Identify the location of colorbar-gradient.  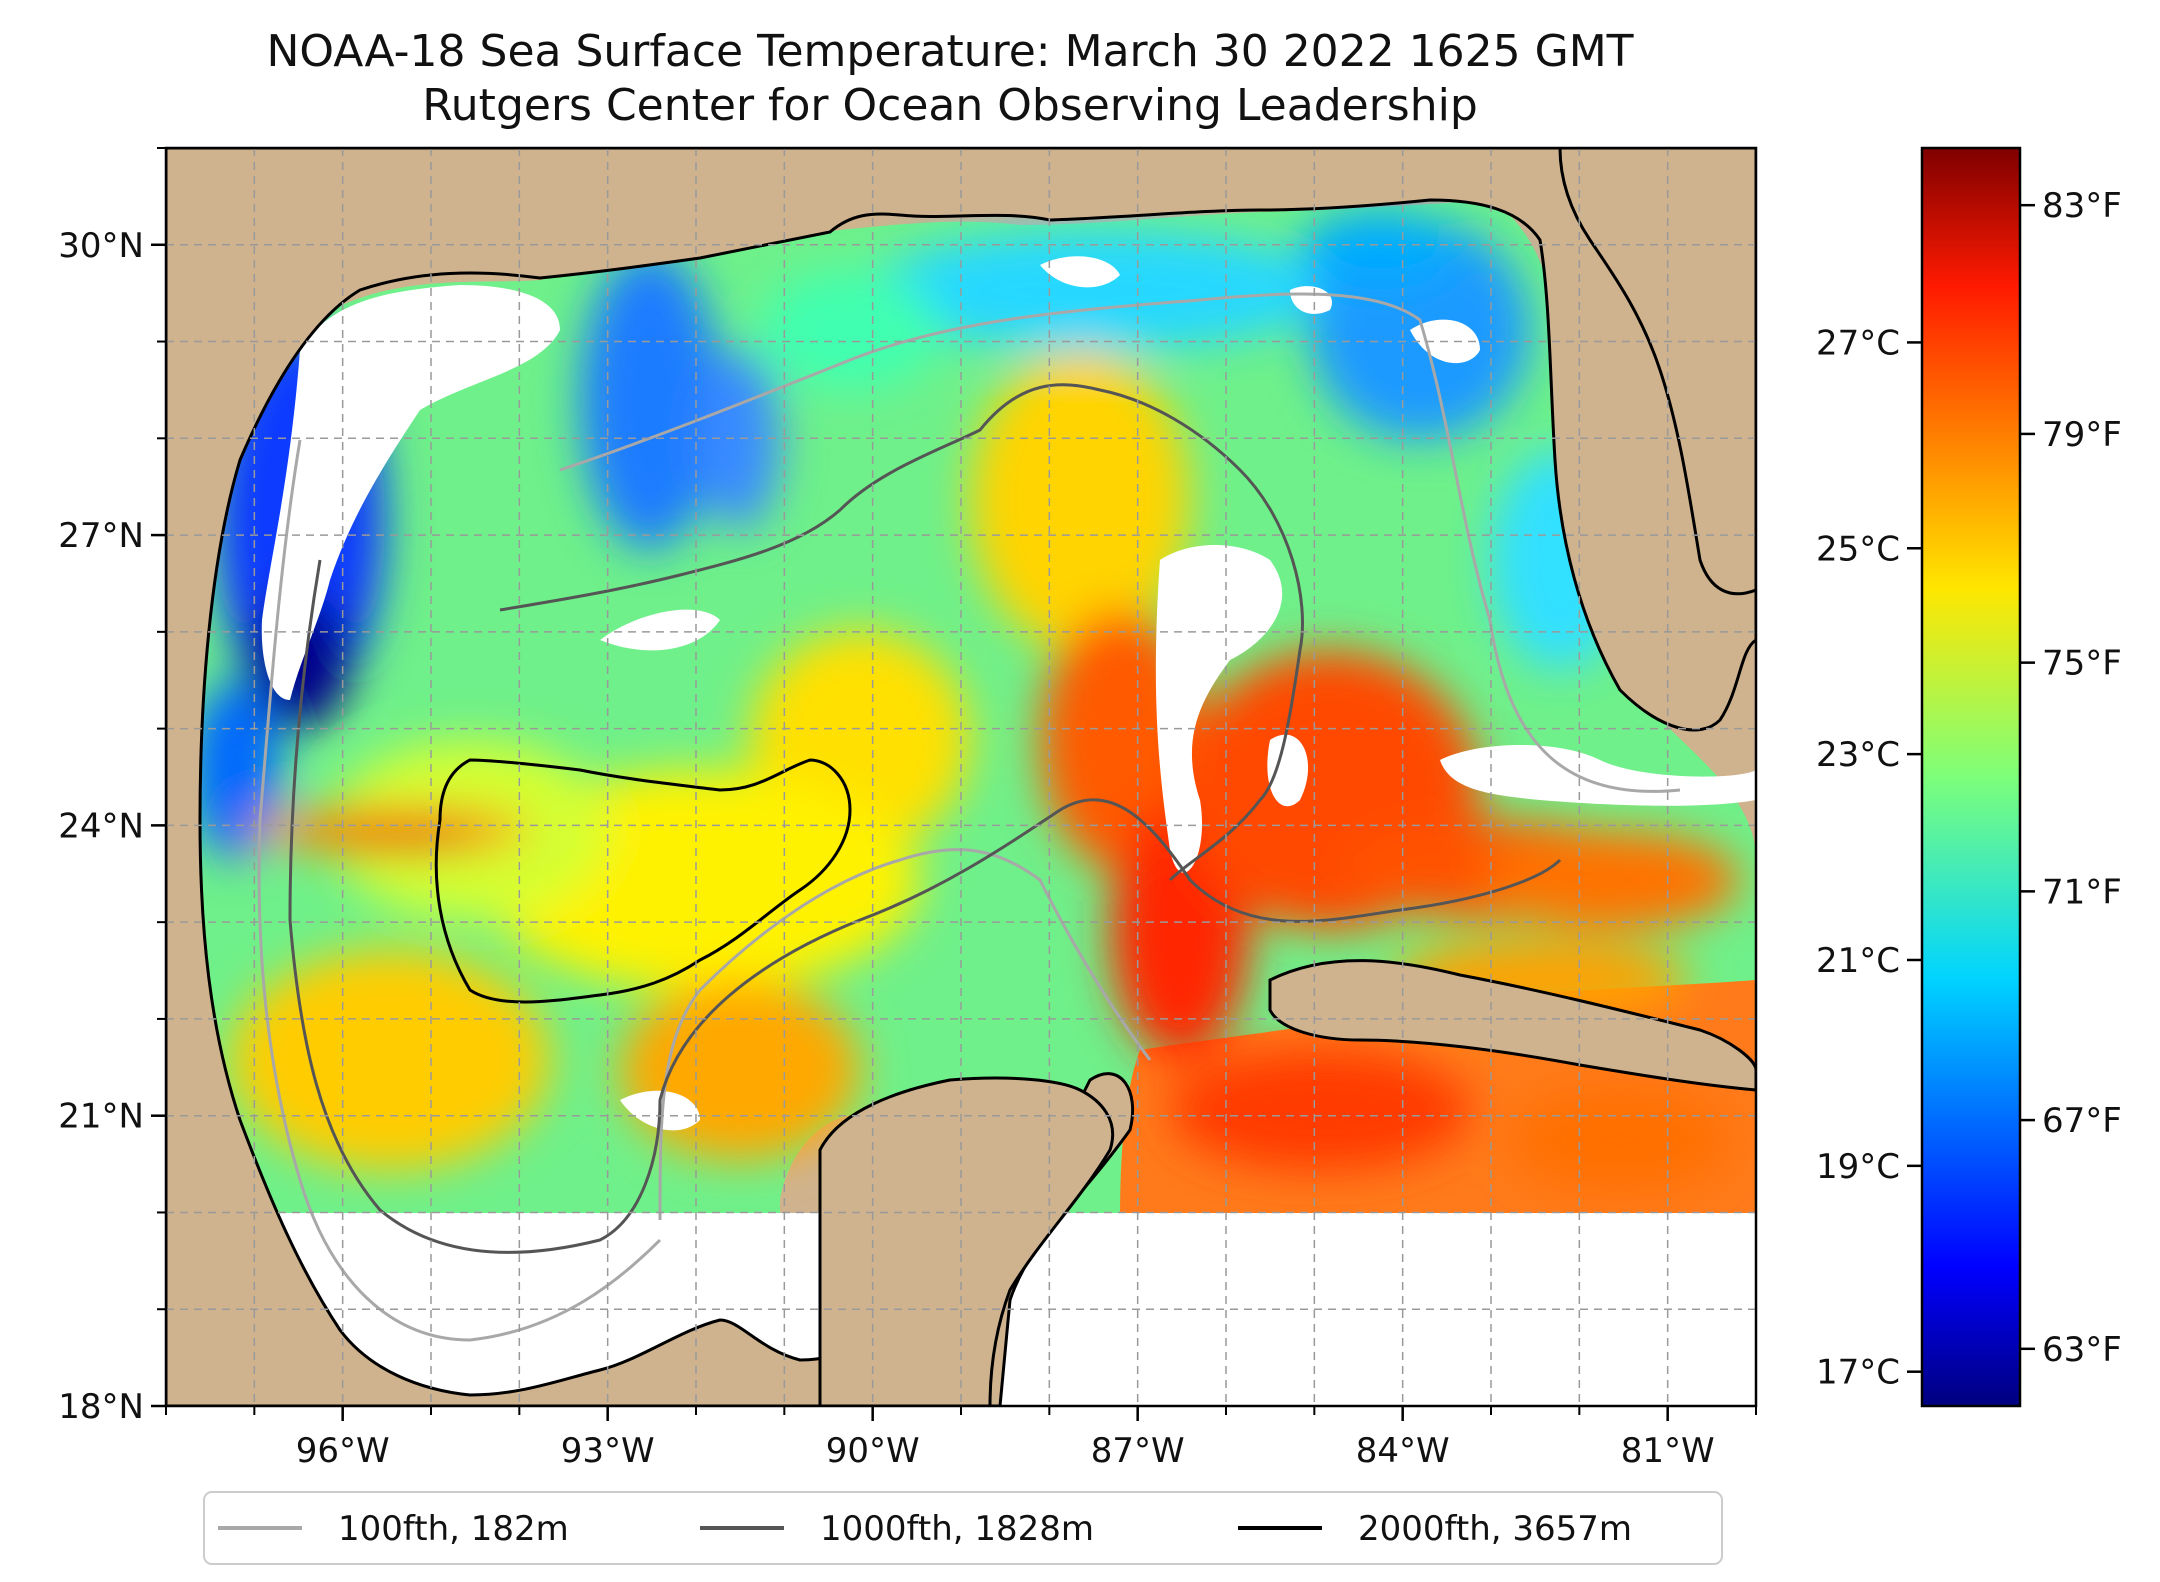
(1971, 777).